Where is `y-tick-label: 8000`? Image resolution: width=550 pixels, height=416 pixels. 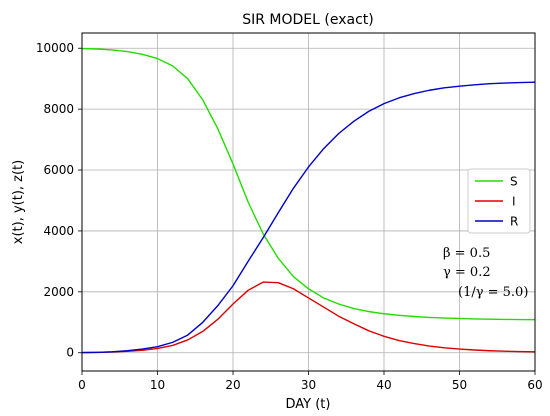 y-tick-label: 8000 is located at coordinates (58, 109).